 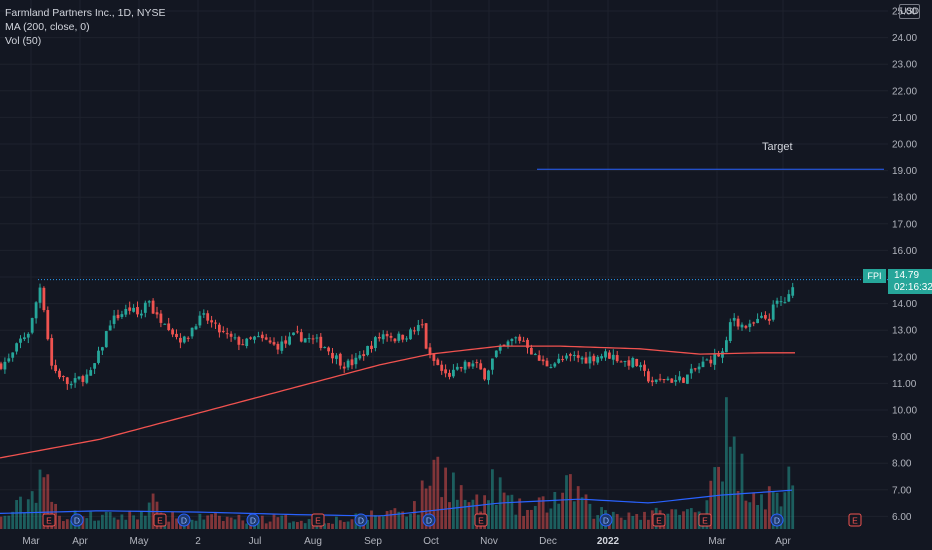 What do you see at coordinates (85, 41) in the screenshot?
I see `legend-volume: Vol (50)` at bounding box center [85, 41].